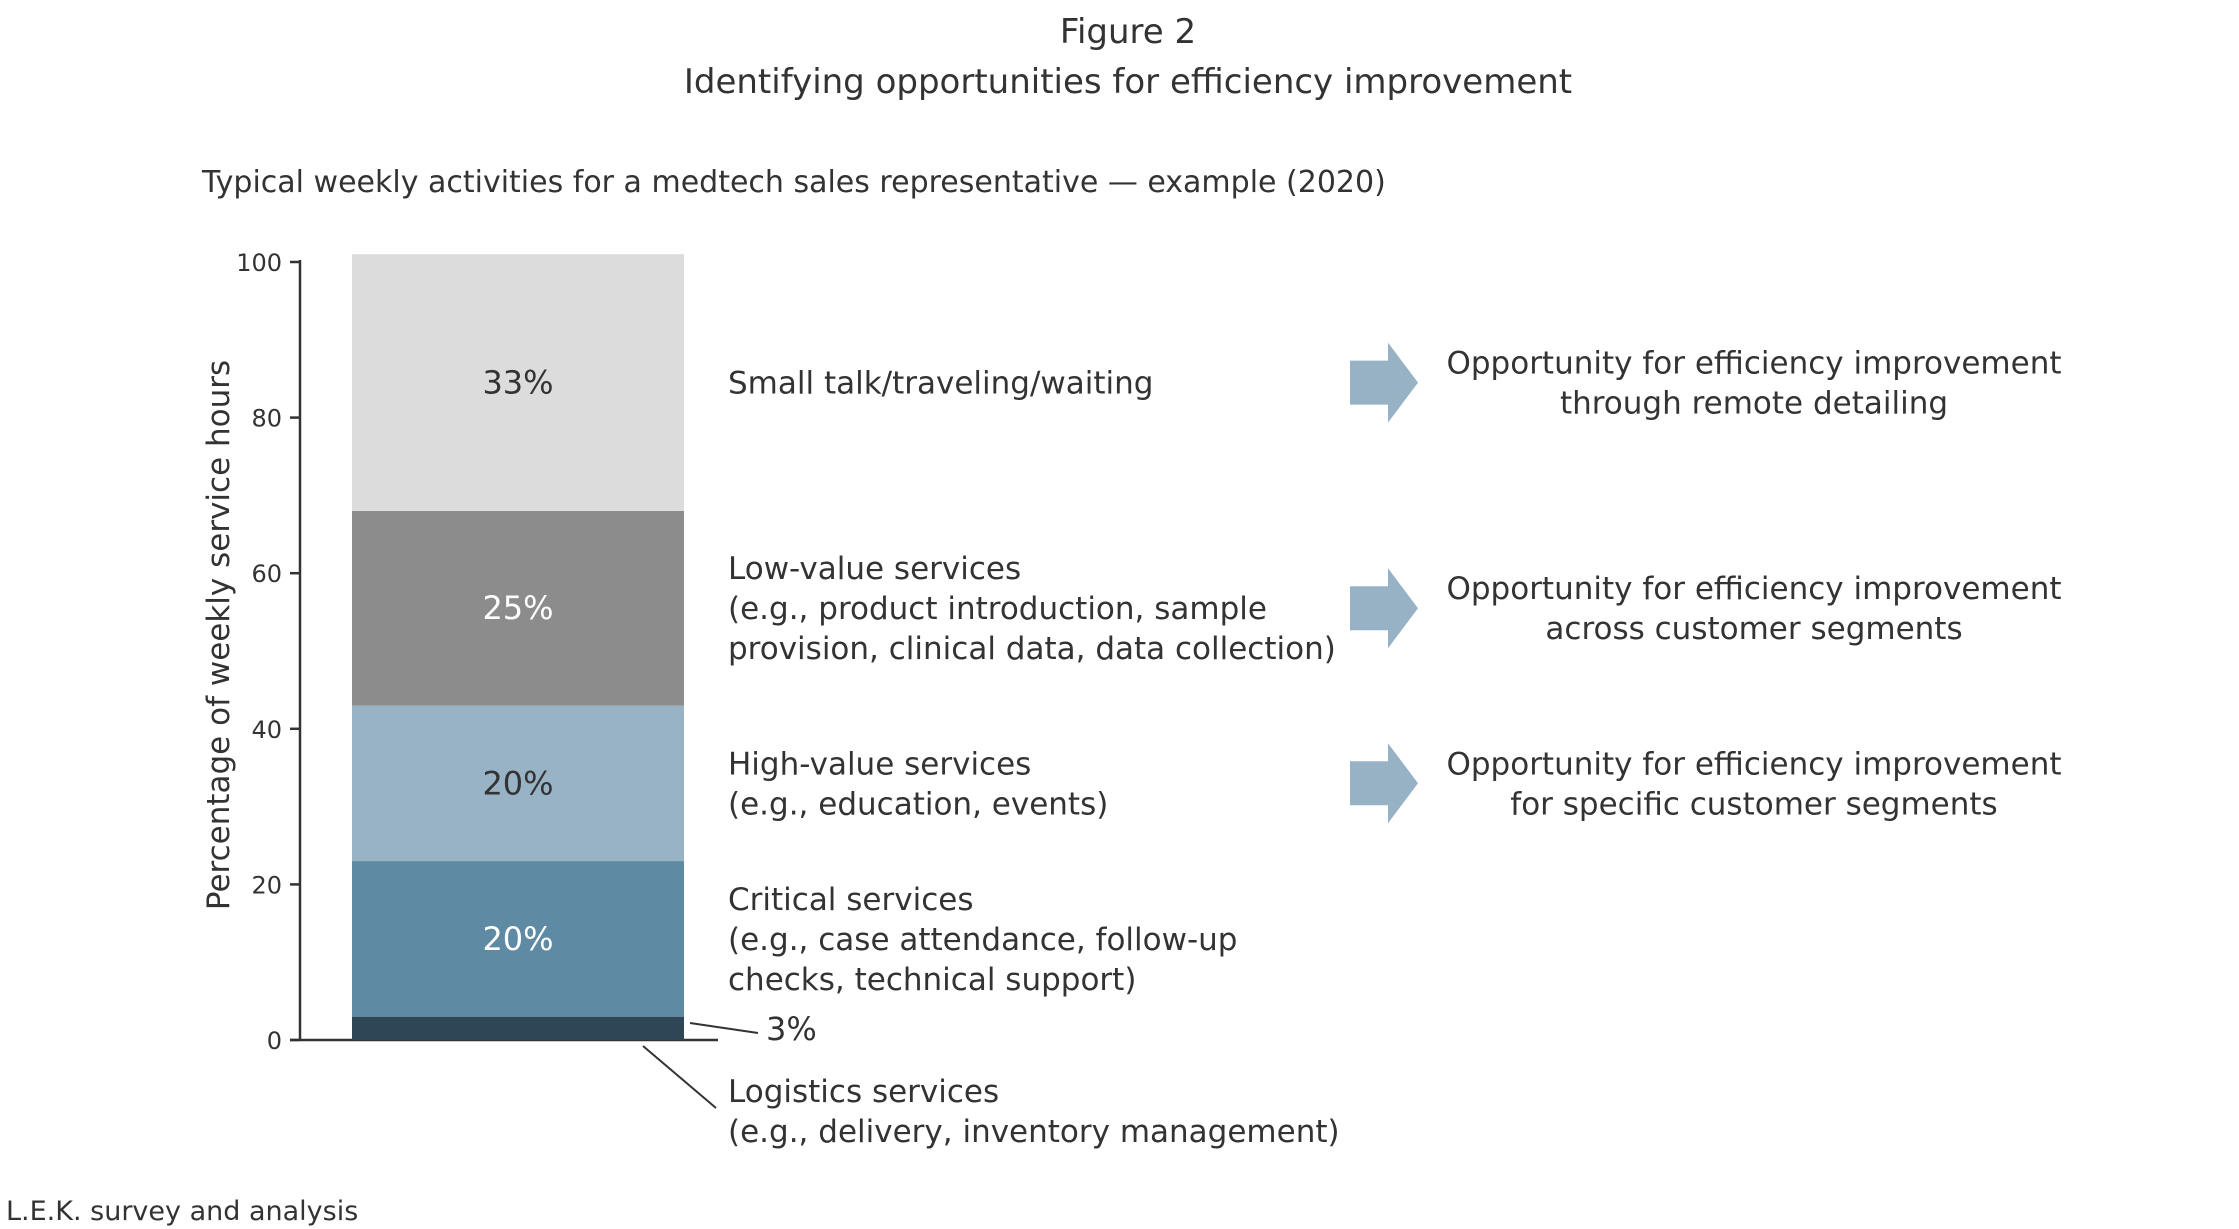 The width and height of the screenshot is (2239, 1229). What do you see at coordinates (679, 1077) in the screenshot?
I see `label-leader-line` at bounding box center [679, 1077].